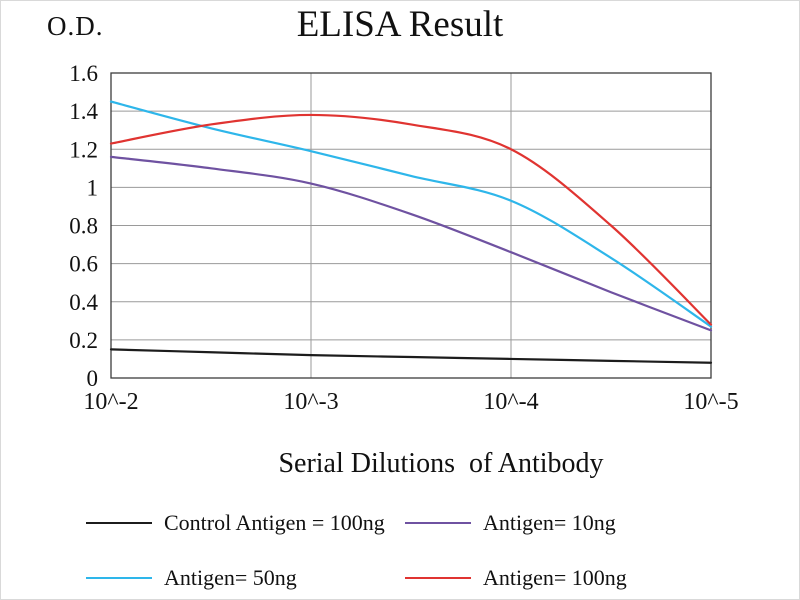 Image resolution: width=800 pixels, height=600 pixels. Describe the element at coordinates (230, 577) in the screenshot. I see `legend-label: Antigen= 50ng` at that location.